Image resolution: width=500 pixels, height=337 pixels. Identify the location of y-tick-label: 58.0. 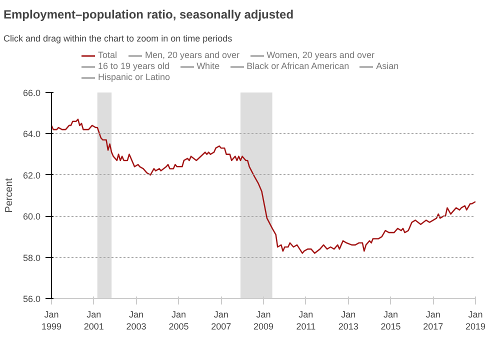
(31, 257).